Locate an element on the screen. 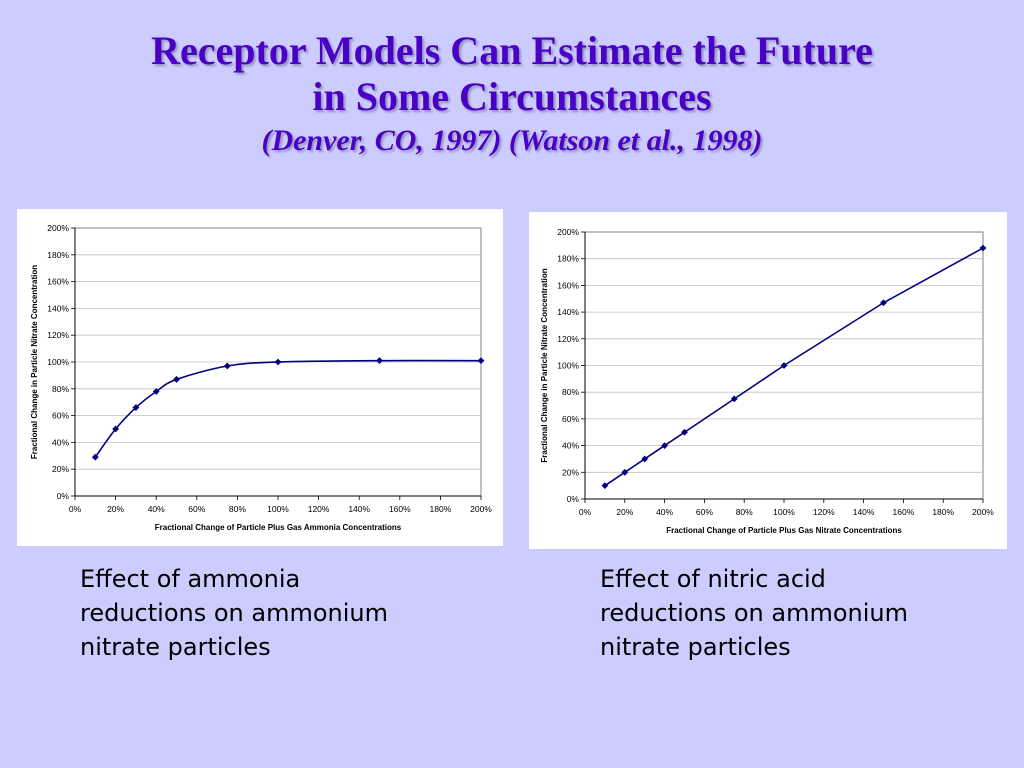  title-subtitle: (Denver, CO, 1997) (Watson et al., 1998) is located at coordinates (512, 140).